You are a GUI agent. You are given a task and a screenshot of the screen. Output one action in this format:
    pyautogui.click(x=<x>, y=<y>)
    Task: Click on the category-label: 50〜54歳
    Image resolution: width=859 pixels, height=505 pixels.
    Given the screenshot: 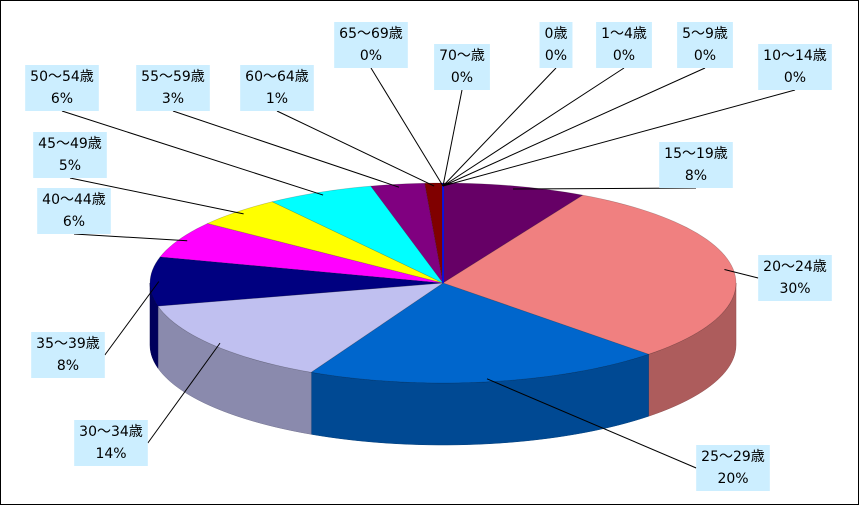 What is the action you would take?
    pyautogui.click(x=62, y=77)
    